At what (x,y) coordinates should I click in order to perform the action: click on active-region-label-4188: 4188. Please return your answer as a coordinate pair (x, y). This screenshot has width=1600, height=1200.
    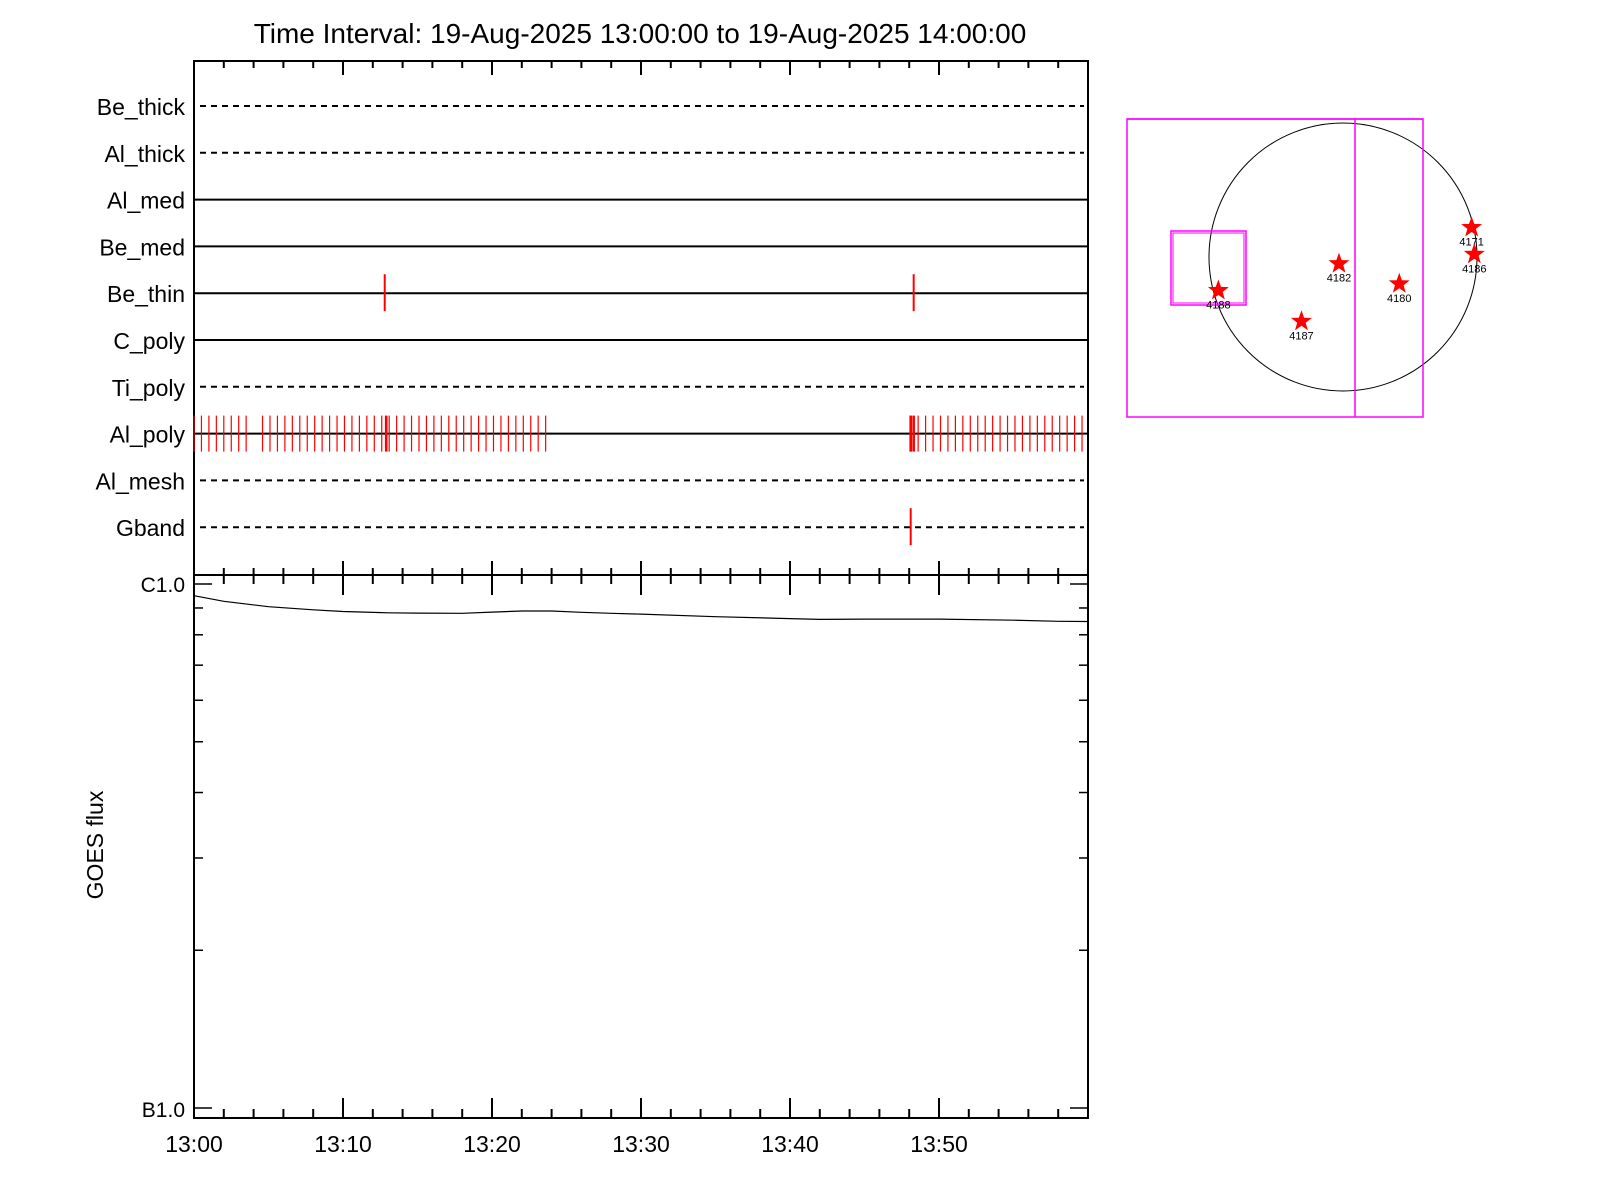
    Looking at the image, I should click on (1218, 306).